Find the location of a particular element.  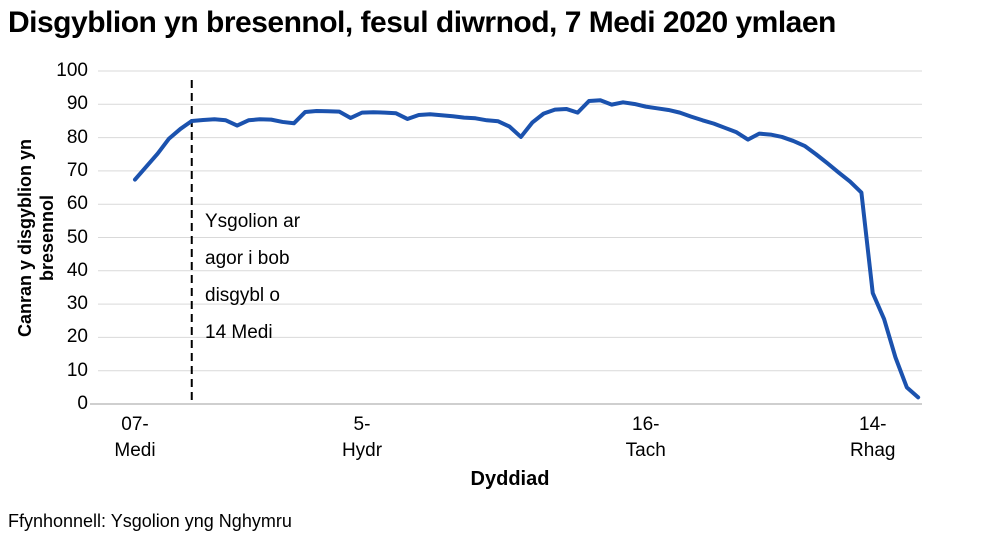

x-tick-label: 14- Rhag is located at coordinates (873, 437).